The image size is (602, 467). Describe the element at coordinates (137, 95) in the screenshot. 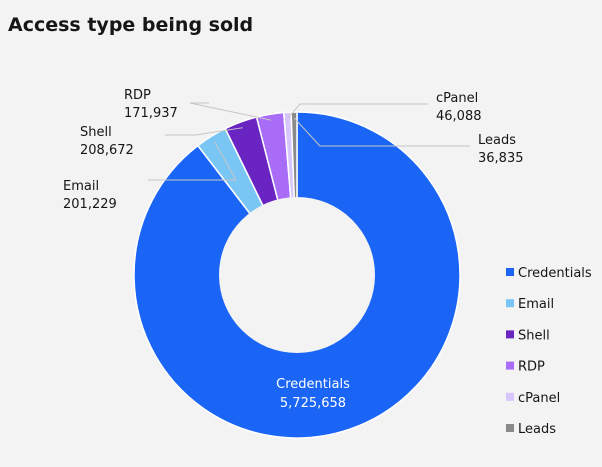

I see `callout-label-rdp: RDP` at that location.